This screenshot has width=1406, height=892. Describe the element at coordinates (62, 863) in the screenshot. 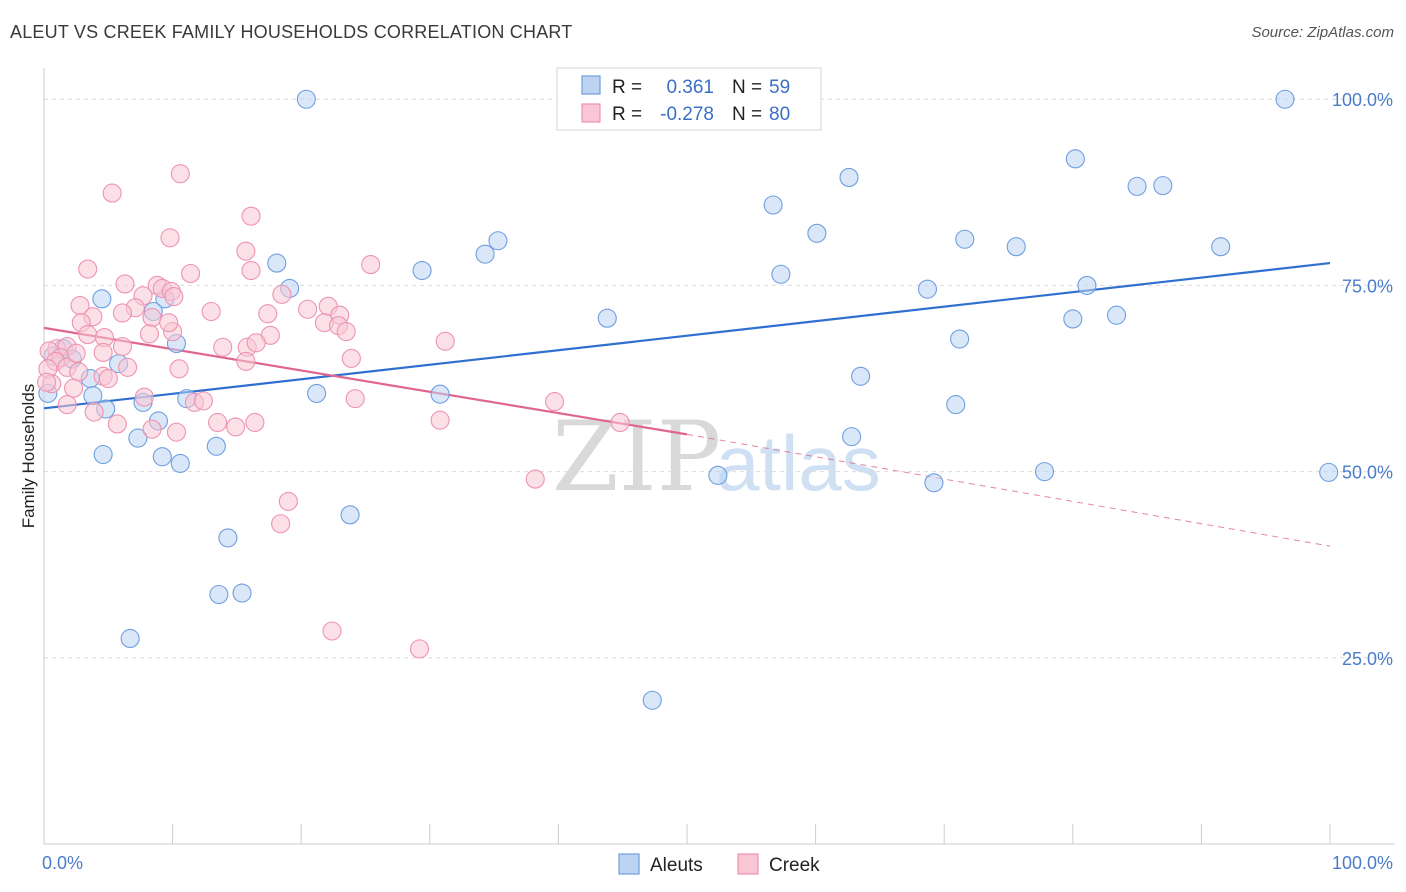

I see `x-tick-label-0: 0.0%` at that location.